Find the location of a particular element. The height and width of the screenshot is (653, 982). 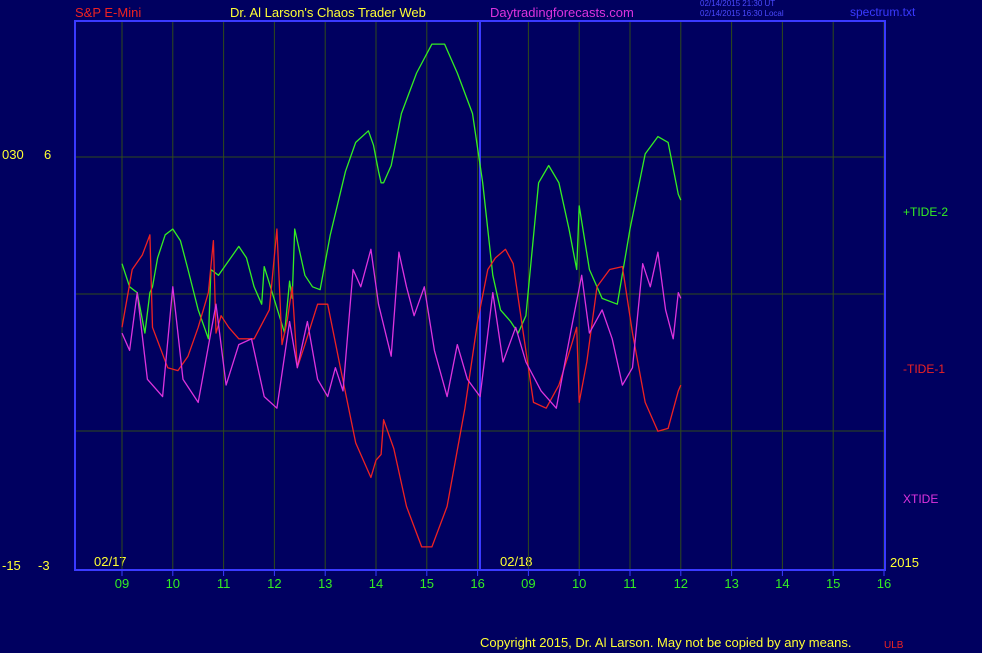

chart-title: Dr. Al Larson's Chaos Trader Web is located at coordinates (328, 12).